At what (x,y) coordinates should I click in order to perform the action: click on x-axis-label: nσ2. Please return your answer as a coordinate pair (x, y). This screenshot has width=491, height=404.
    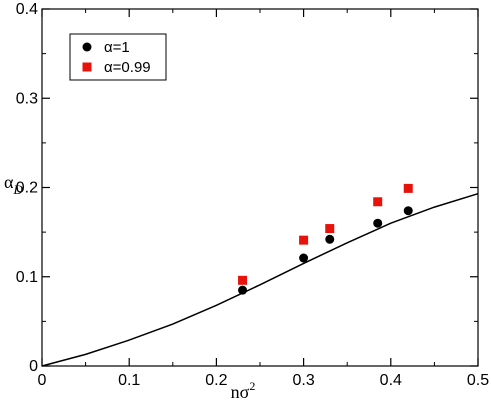
    Looking at the image, I should click on (243, 390).